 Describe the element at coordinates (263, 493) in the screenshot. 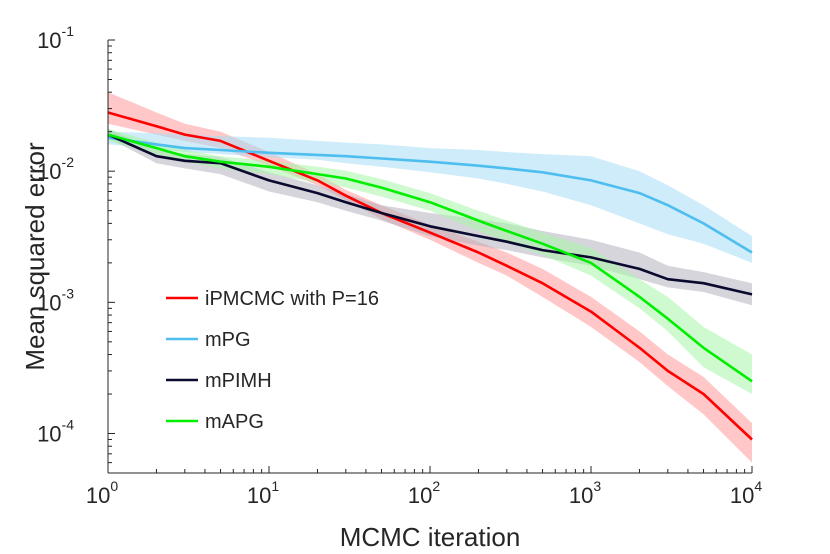

I see `x-tick-label: 10¹` at that location.